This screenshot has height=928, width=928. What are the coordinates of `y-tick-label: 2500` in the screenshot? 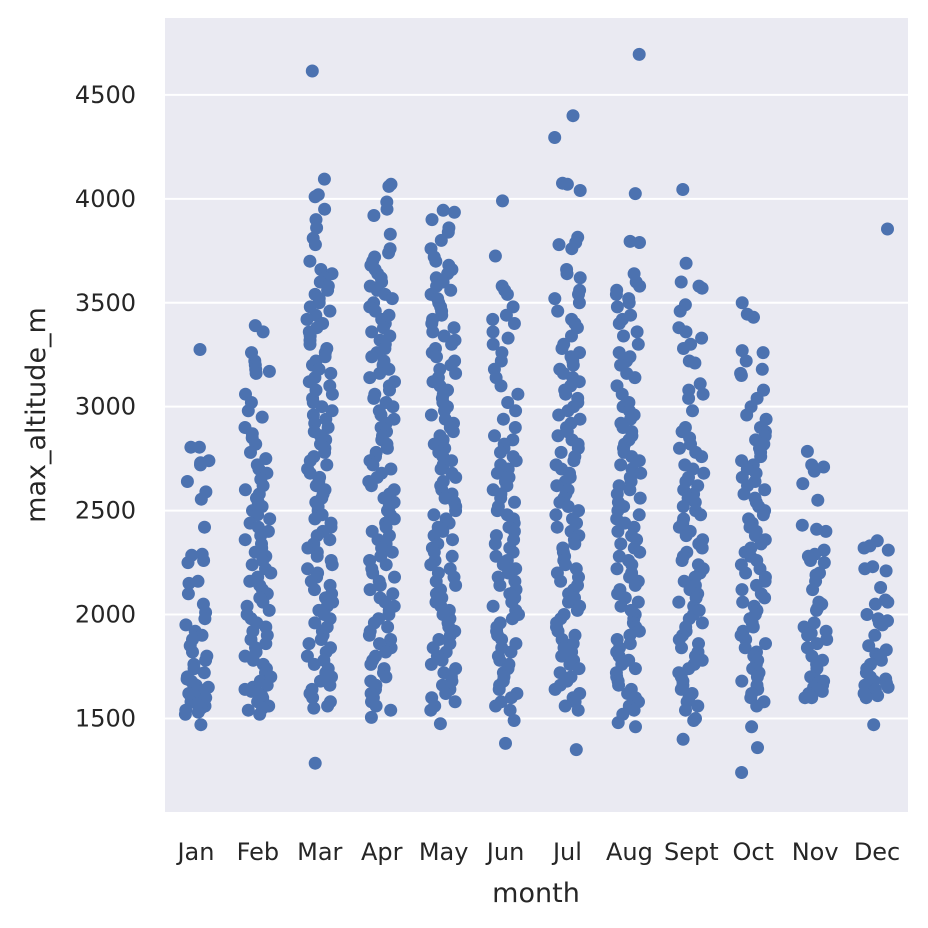 It's located at (105, 511).